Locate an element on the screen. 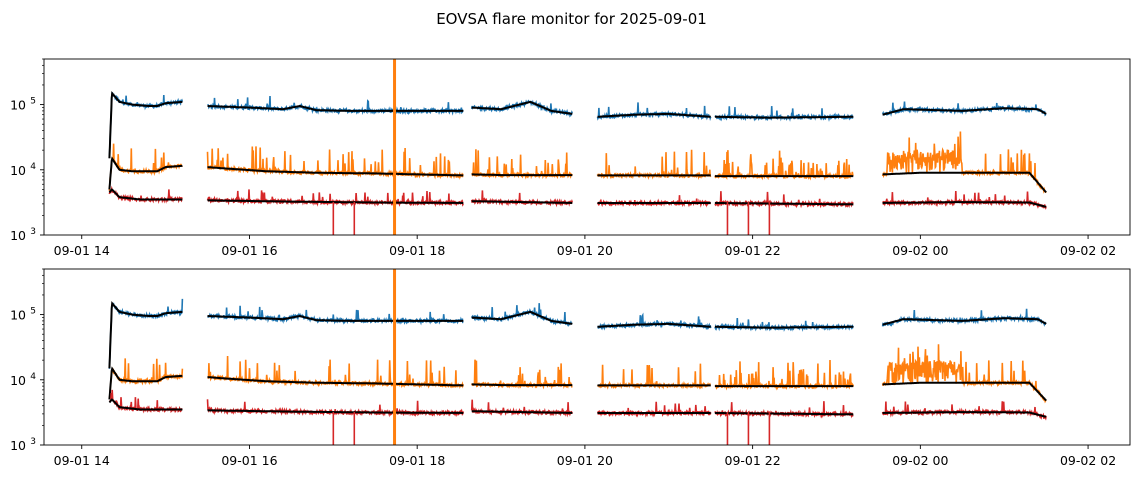 Image resolution: width=1143 pixels, height=478 pixels. figure-title: EOVSA flare monitor for 2025-09-01 is located at coordinates (571, 19).